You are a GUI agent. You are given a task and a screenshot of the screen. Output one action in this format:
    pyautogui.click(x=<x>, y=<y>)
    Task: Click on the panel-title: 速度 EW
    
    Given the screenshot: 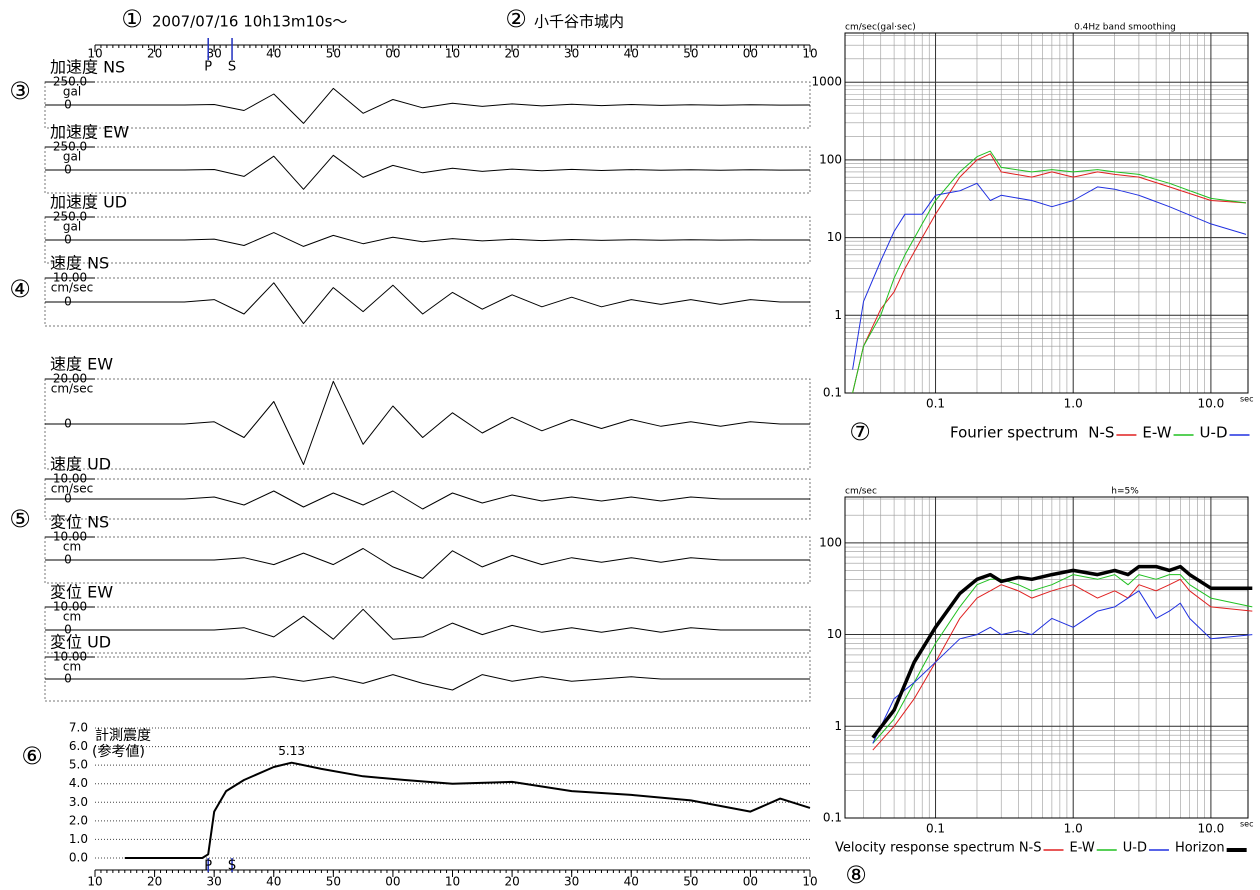 What is the action you would take?
    pyautogui.click(x=81, y=364)
    